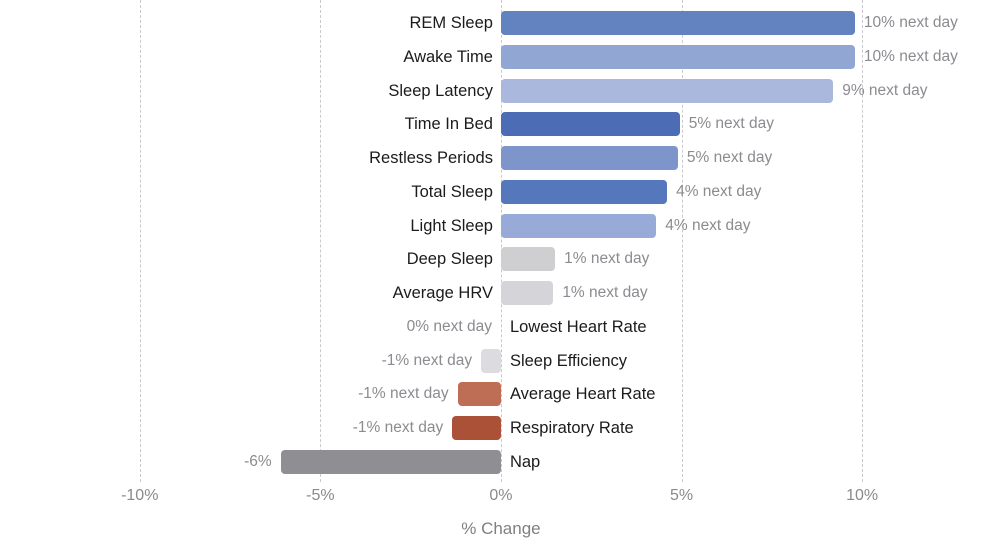  Describe the element at coordinates (571, 428) in the screenshot. I see `category-label: Respiratory Rate` at that location.